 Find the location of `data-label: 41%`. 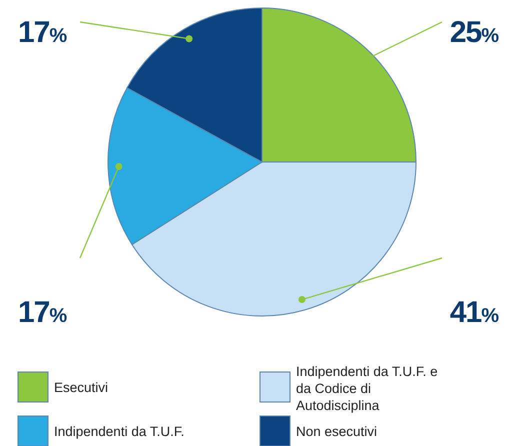

data-label: 41% is located at coordinates (475, 312).